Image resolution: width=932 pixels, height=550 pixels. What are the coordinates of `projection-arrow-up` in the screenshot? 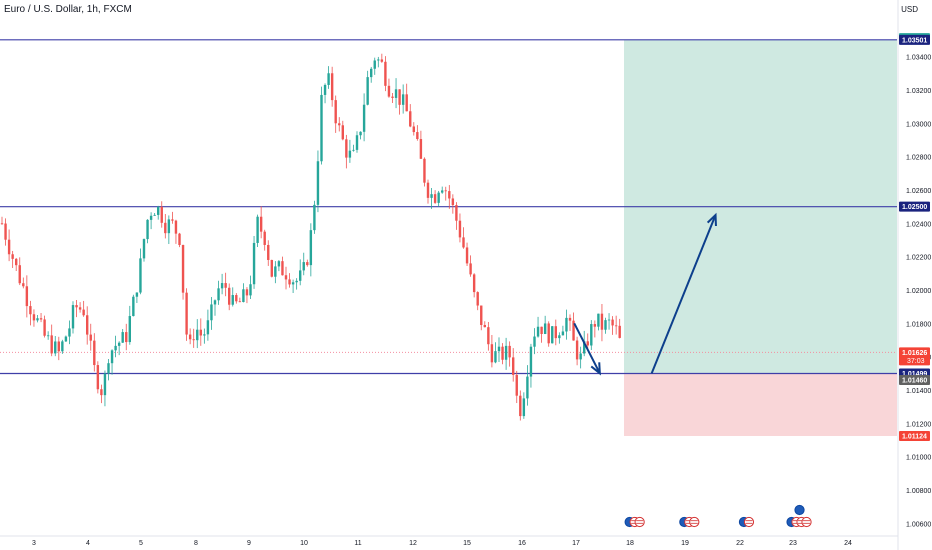 It's located at (683, 294).